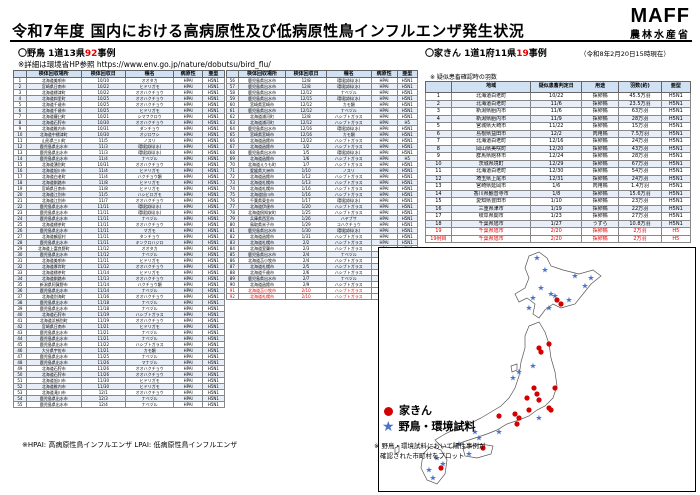 The image size is (700, 495). What do you see at coordinates (438, 87) in the screenshot?
I see `col-no` at bounding box center [438, 87].